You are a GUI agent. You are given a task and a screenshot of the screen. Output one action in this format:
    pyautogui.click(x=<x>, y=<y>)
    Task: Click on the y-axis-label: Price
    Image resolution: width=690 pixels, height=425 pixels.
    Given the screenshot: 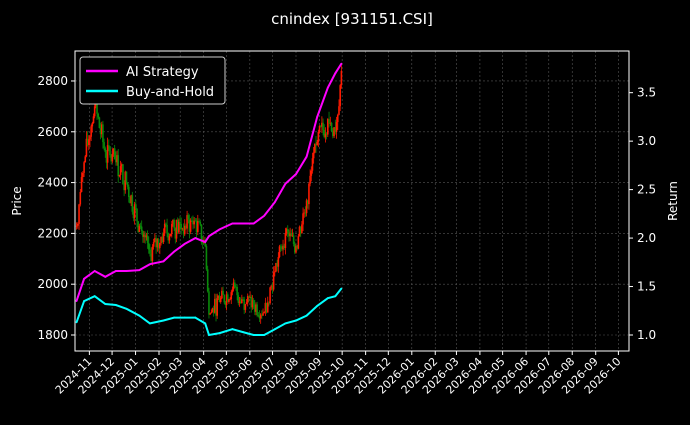 What is the action you would take?
    pyautogui.click(x=17, y=200)
    